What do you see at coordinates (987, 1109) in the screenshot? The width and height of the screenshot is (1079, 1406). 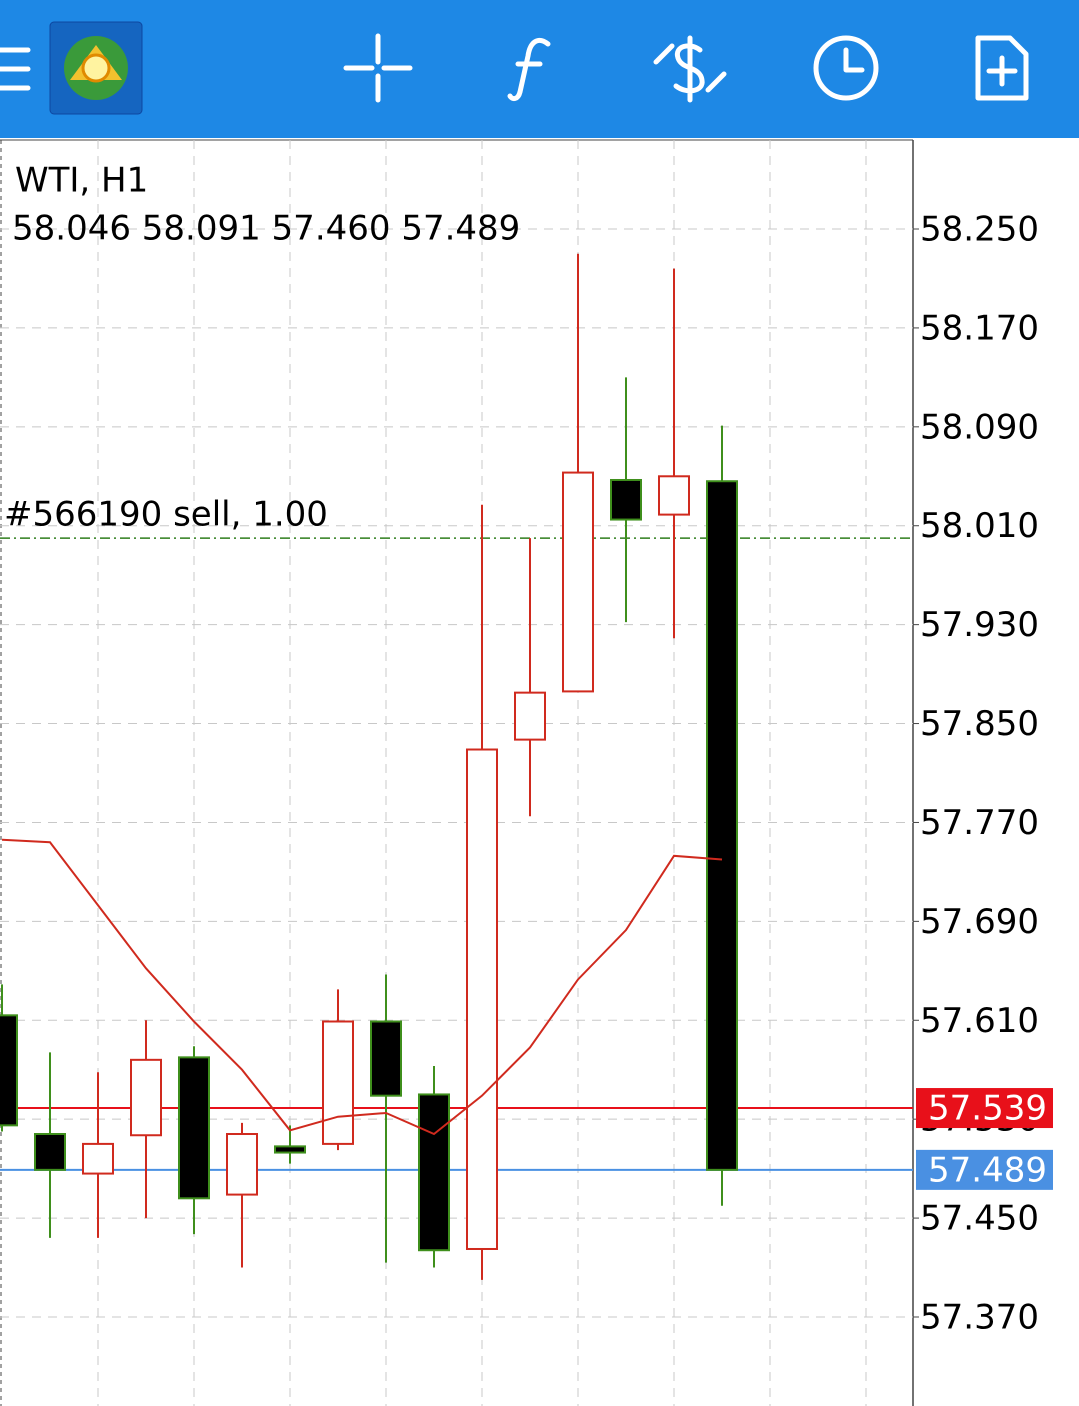 I see `ask-price-label: 57.539` at bounding box center [987, 1109].